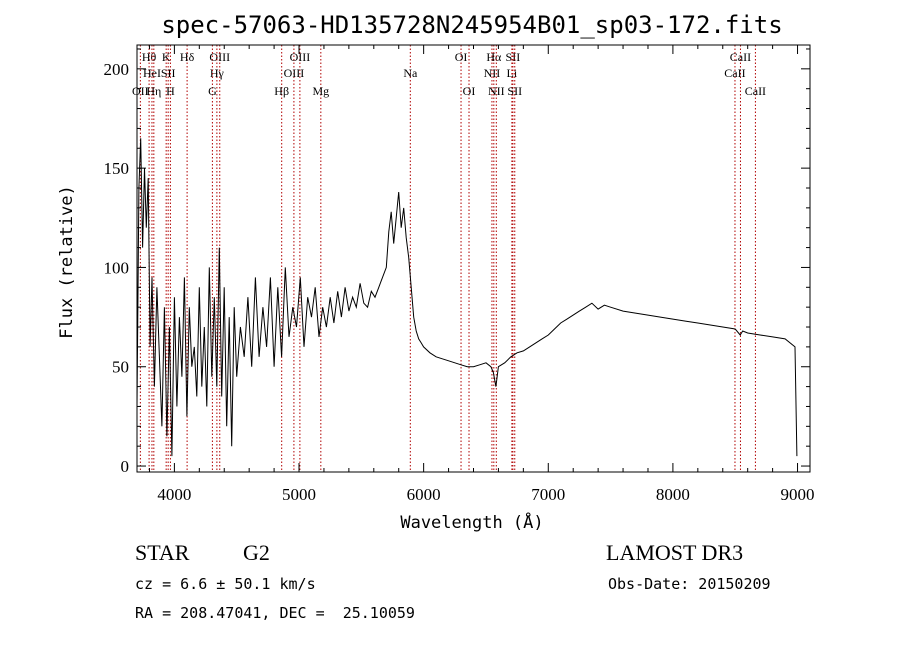  Describe the element at coordinates (117, 168) in the screenshot. I see `y-tick-label: 150` at that location.